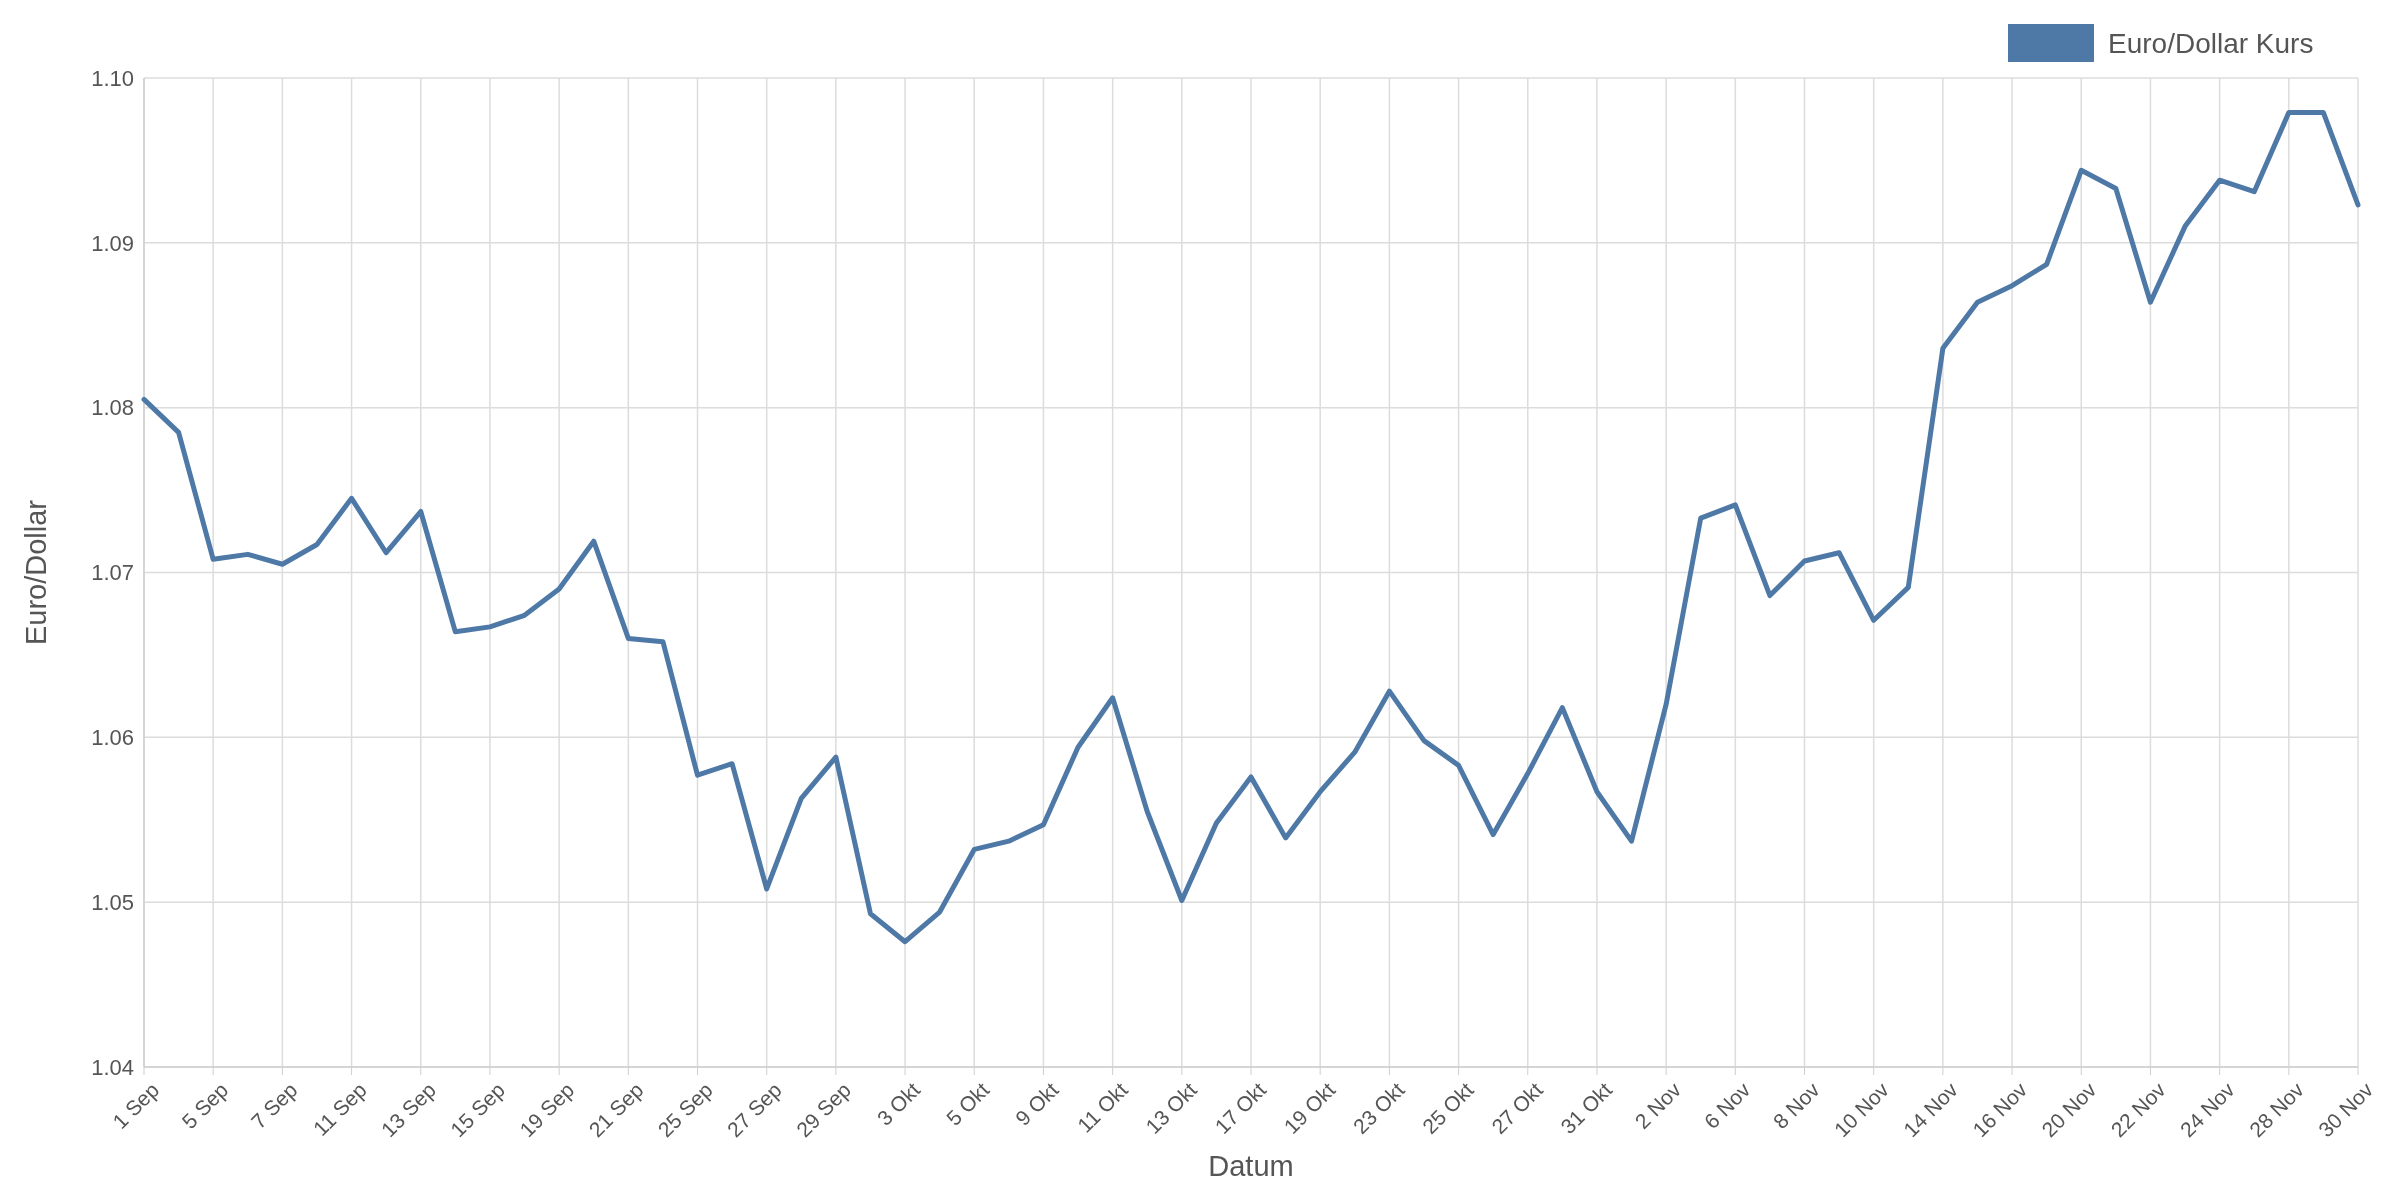 This screenshot has height=1200, width=2400. What do you see at coordinates (823, 1109) in the screenshot?
I see `x-tick-label: 29 Sep` at bounding box center [823, 1109].